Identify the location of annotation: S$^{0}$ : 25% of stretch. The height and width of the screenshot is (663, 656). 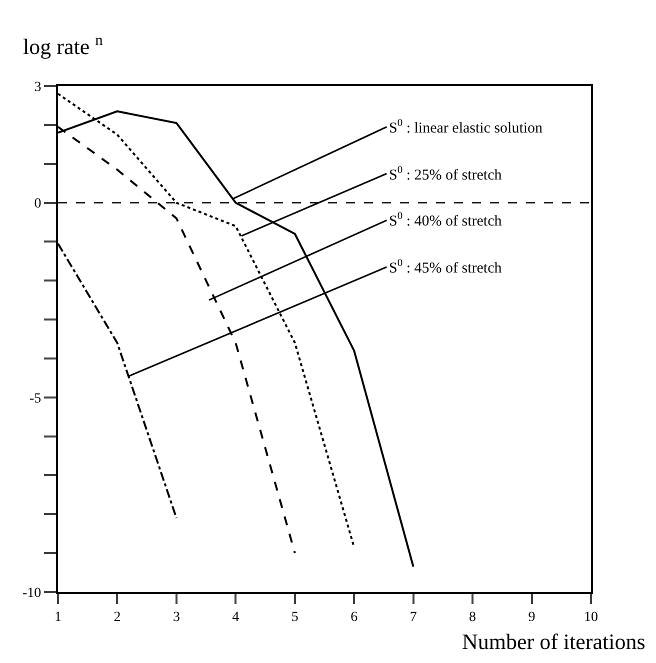
(445, 174).